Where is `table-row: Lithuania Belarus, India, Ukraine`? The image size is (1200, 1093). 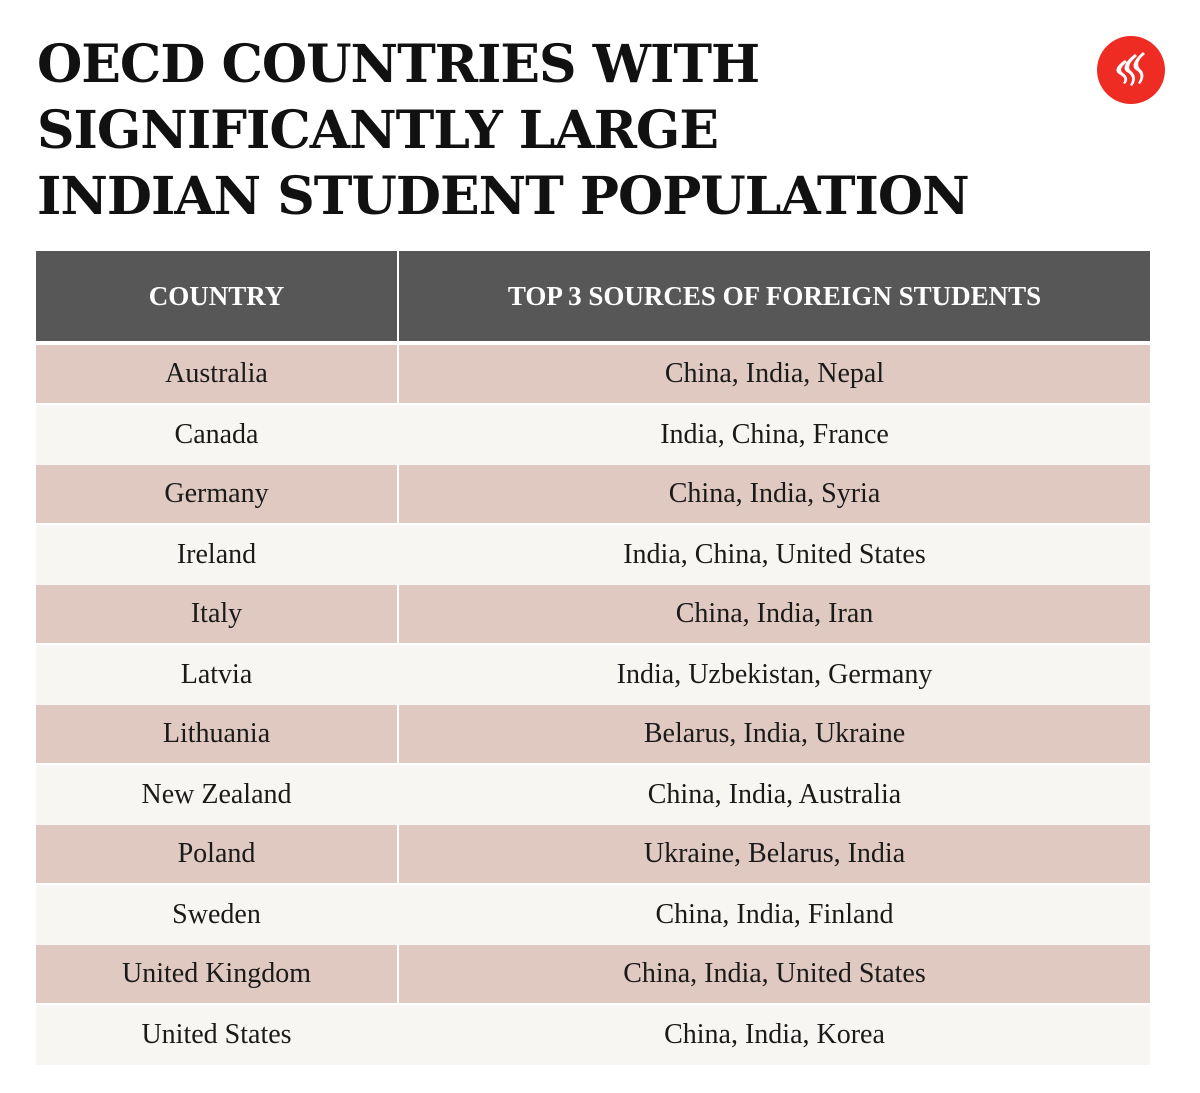
table-row: Lithuania Belarus, India, Ukraine is located at coordinates (593, 734).